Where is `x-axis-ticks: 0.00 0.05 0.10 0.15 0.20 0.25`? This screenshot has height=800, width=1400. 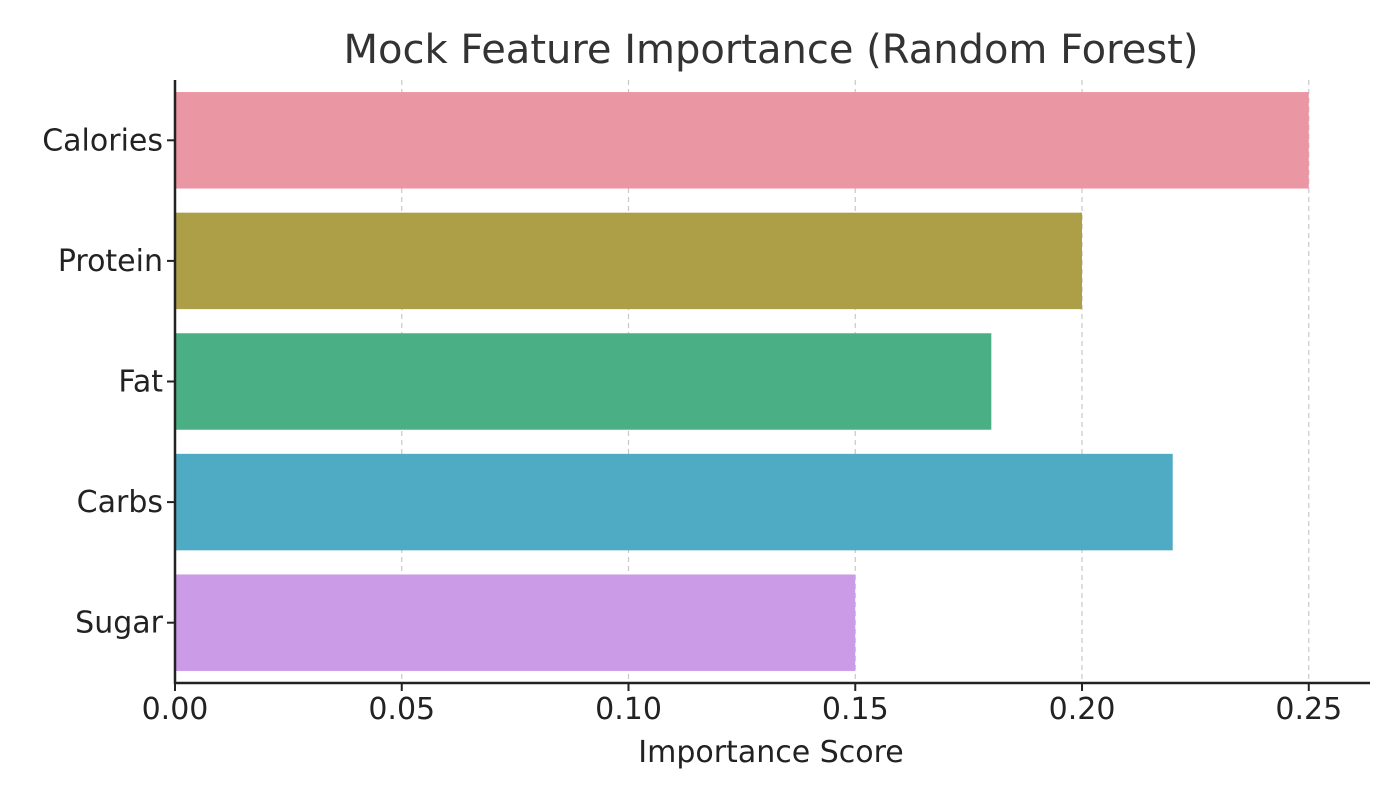
x-axis-ticks: 0.00 0.05 0.10 0.15 0.20 0.25 is located at coordinates (742, 705).